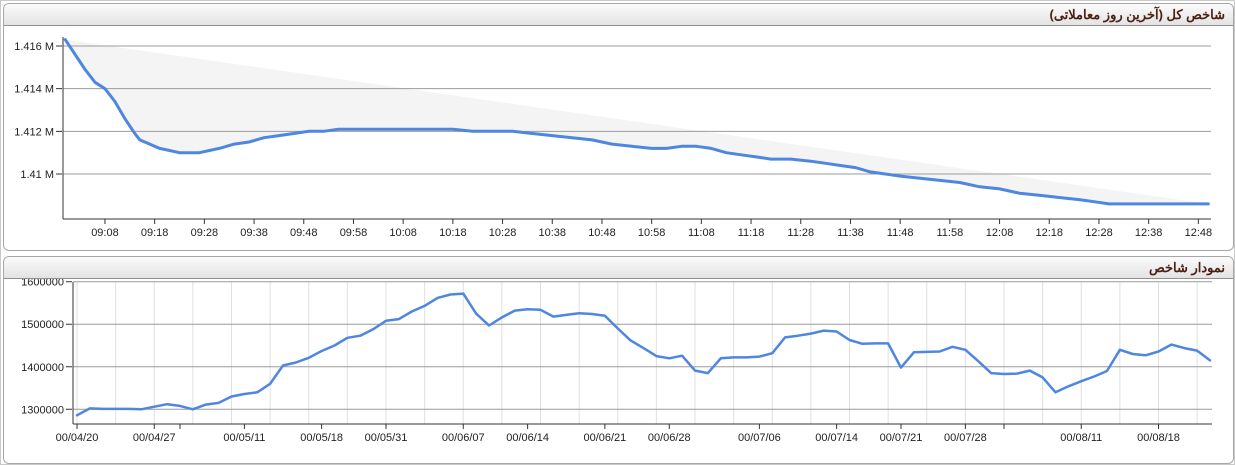 The image size is (1235, 465). What do you see at coordinates (154, 438) in the screenshot?
I see `svg-text: 00/04/27` at bounding box center [154, 438].